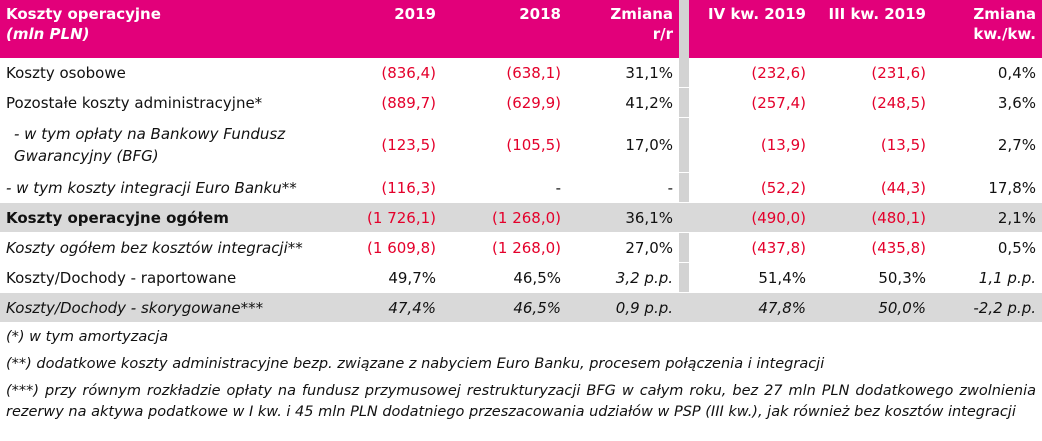 The width and height of the screenshot is (1042, 441). I want to click on cell-2018: -, so click(504, 187).